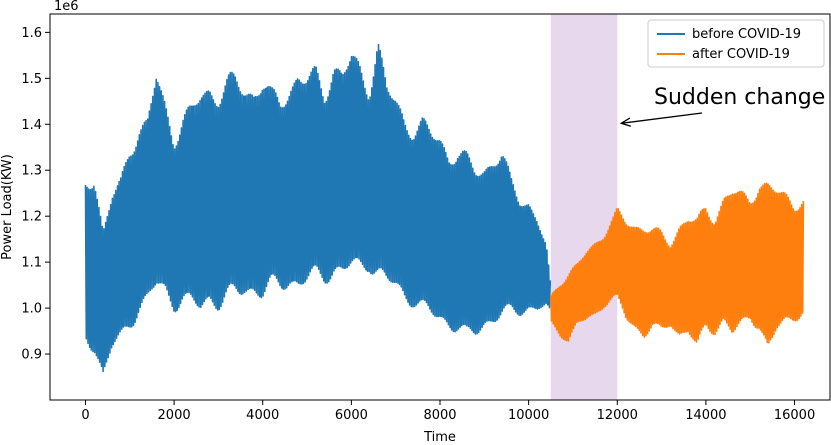  Describe the element at coordinates (174, 415) in the screenshot. I see `x-tick-label: 2000` at that location.